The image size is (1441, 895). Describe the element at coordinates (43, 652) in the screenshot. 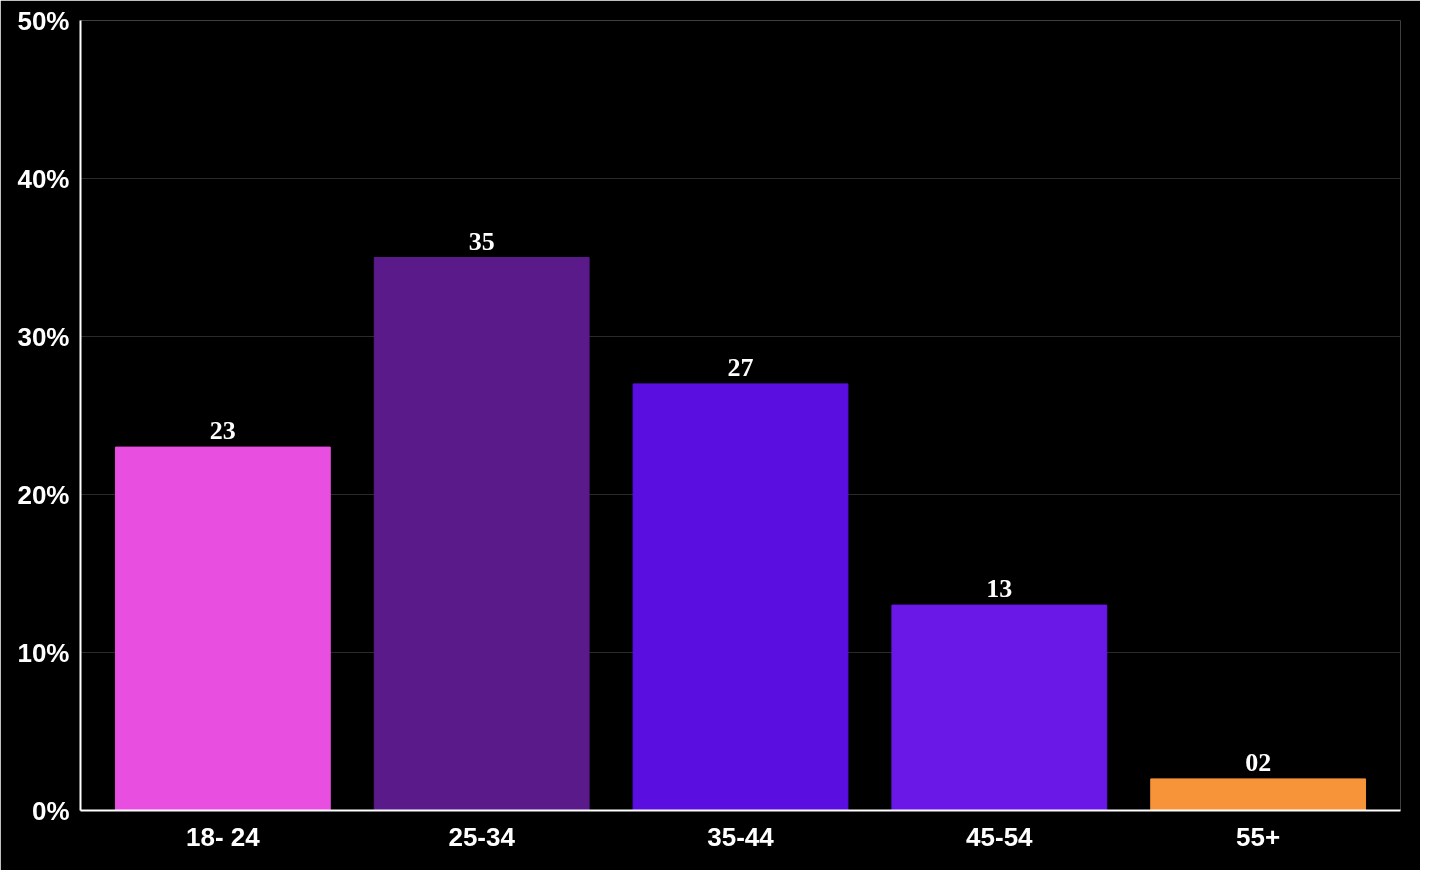

I see `y-tick-label: 10%` at that location.